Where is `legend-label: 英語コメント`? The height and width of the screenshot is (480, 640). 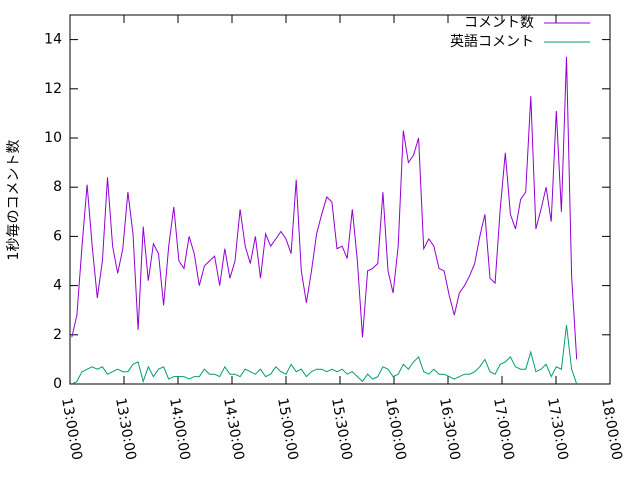 legend-label: 英語コメント is located at coordinates (492, 41).